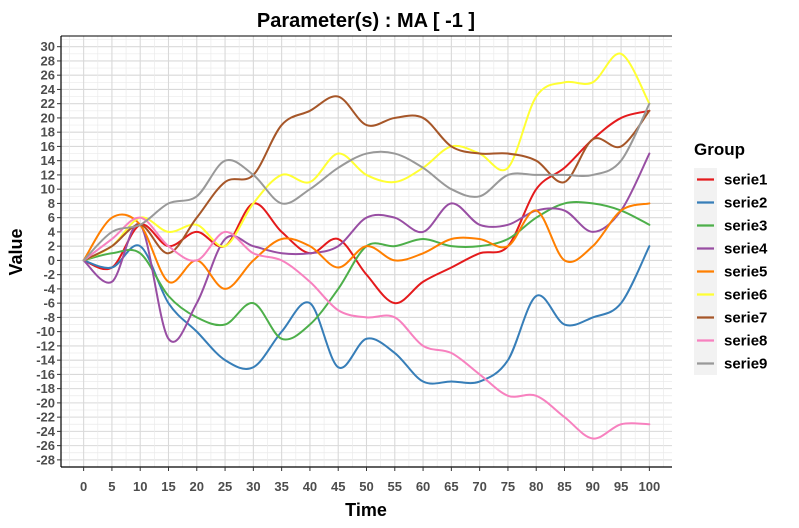  What do you see at coordinates (48, 60) in the screenshot?
I see `y-tick-label: 28` at bounding box center [48, 60].